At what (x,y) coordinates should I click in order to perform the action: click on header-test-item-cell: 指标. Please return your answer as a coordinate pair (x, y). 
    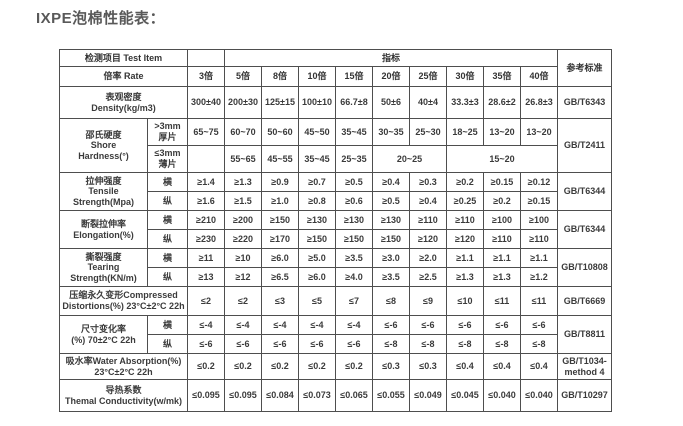
    Looking at the image, I should click on (391, 58).